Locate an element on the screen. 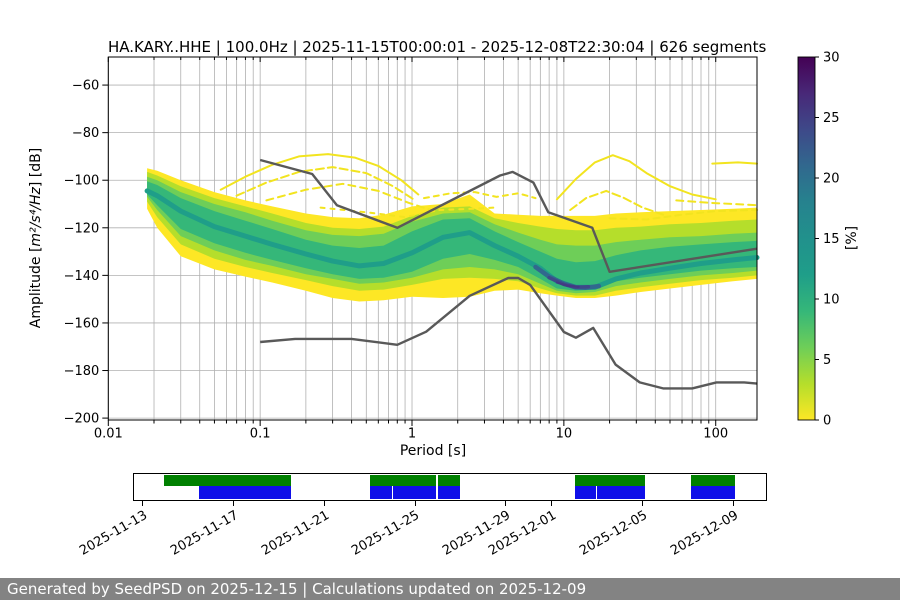  y-tick-label: −200 is located at coordinates (82, 419).